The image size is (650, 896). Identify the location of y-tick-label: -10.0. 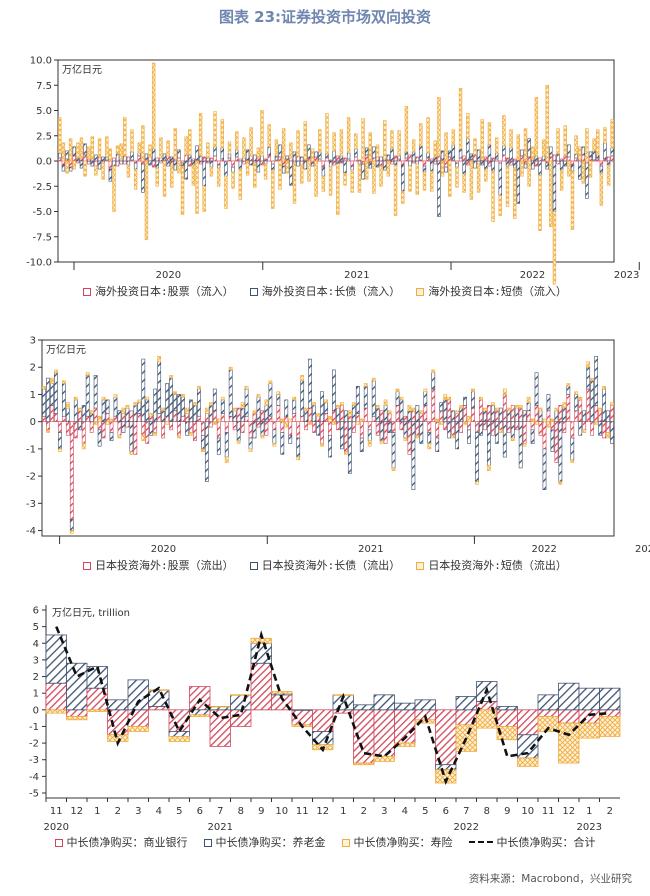
(39, 263).